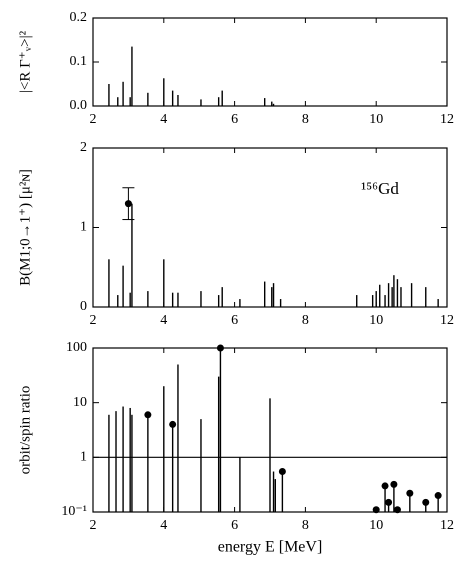 The width and height of the screenshot is (463, 571). What do you see at coordinates (270, 547) in the screenshot?
I see `x-axis-label: energy E [MeV]` at bounding box center [270, 547].